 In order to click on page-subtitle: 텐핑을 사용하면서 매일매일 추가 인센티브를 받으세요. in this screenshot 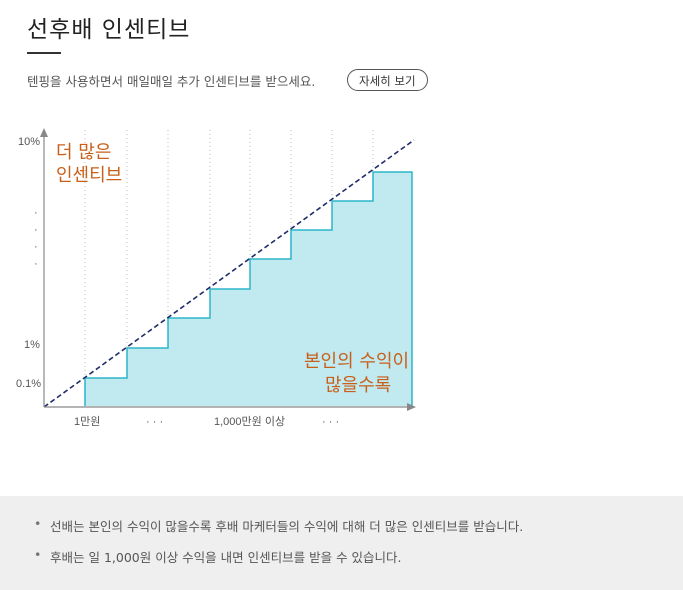, I will do `click(171, 81)`.